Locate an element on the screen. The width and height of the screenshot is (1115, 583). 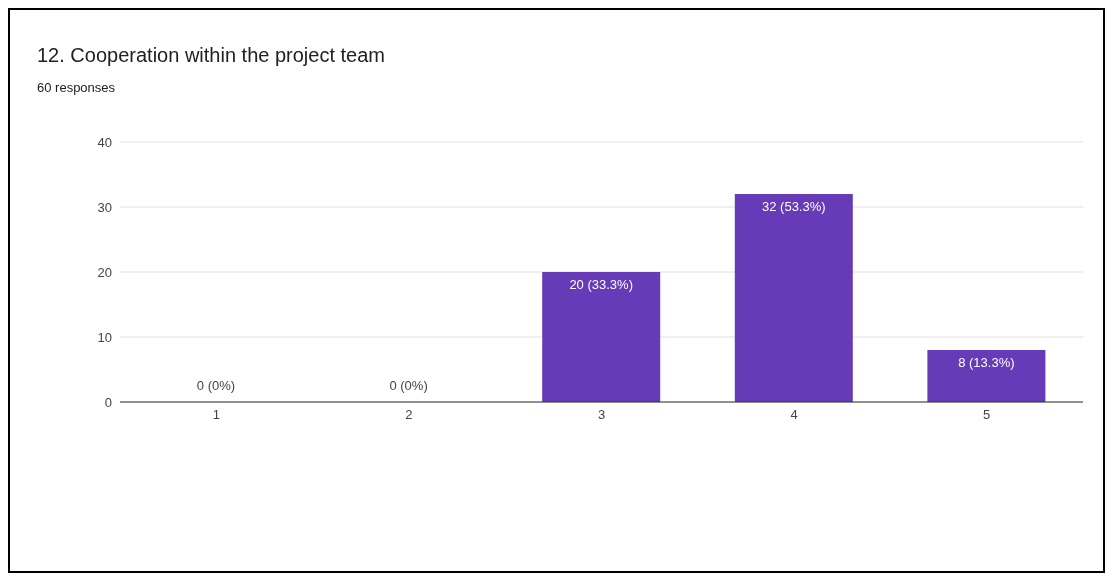
y-tick-label: 10 is located at coordinates (104, 337).